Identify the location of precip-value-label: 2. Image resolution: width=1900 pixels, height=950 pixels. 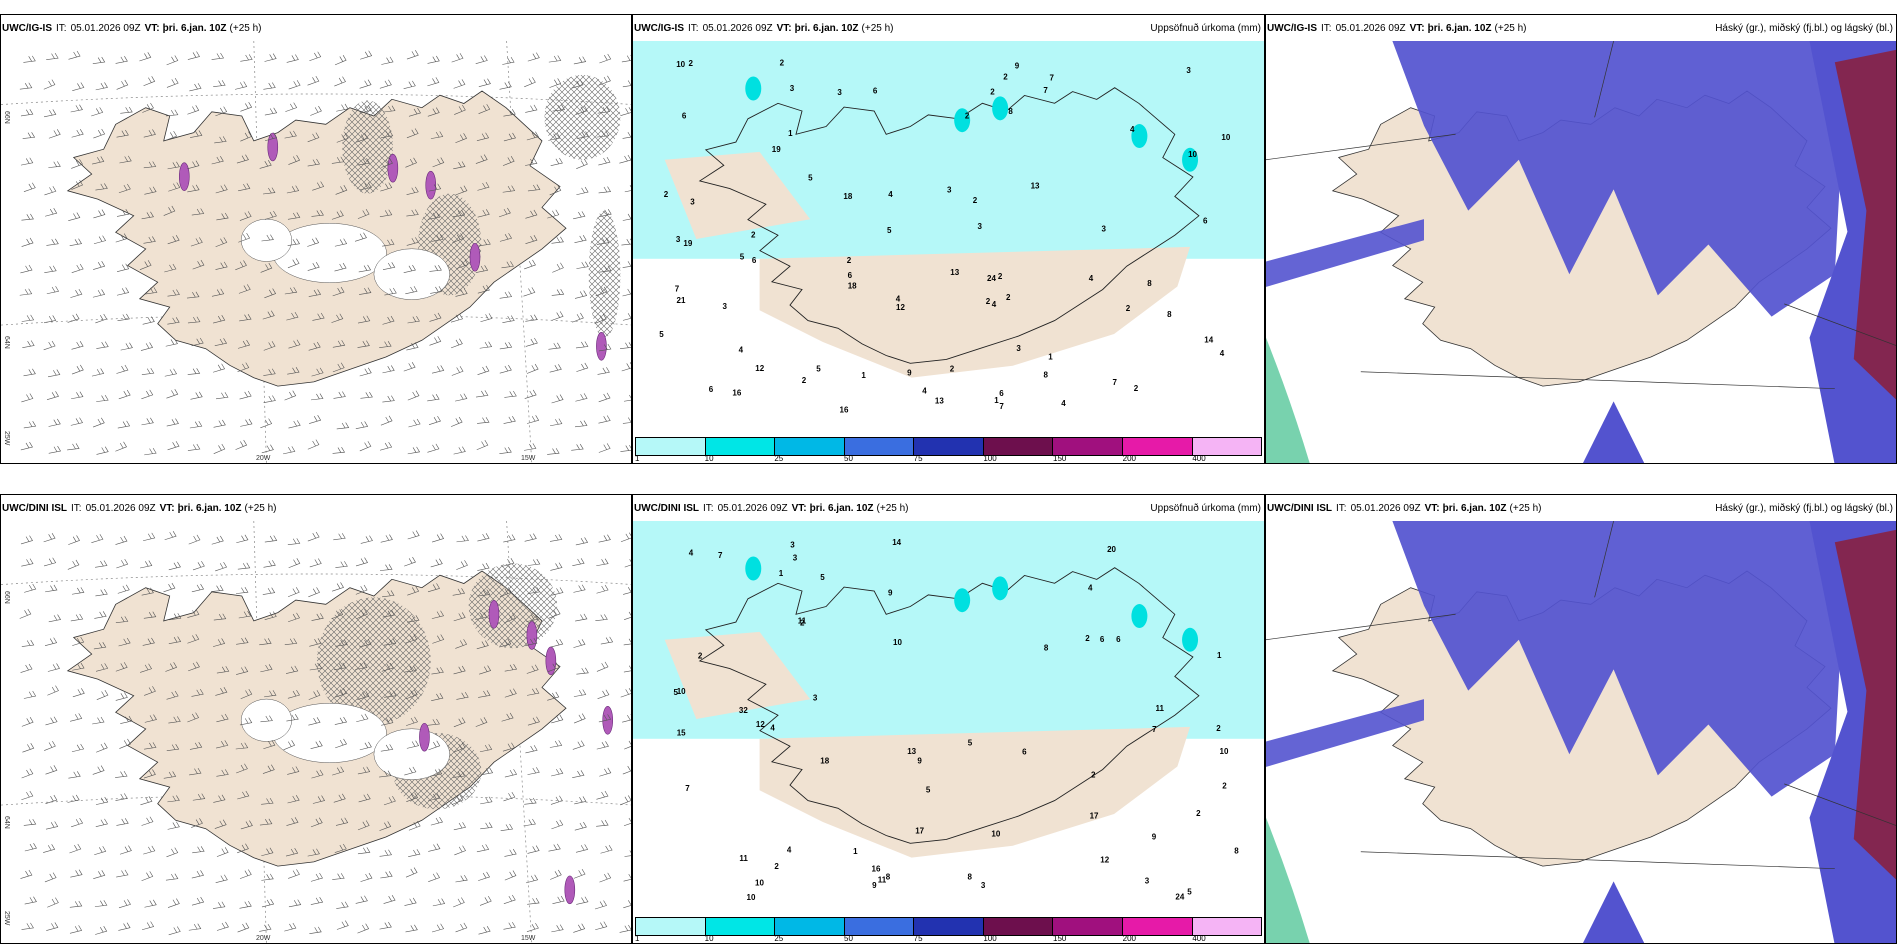
(700, 655).